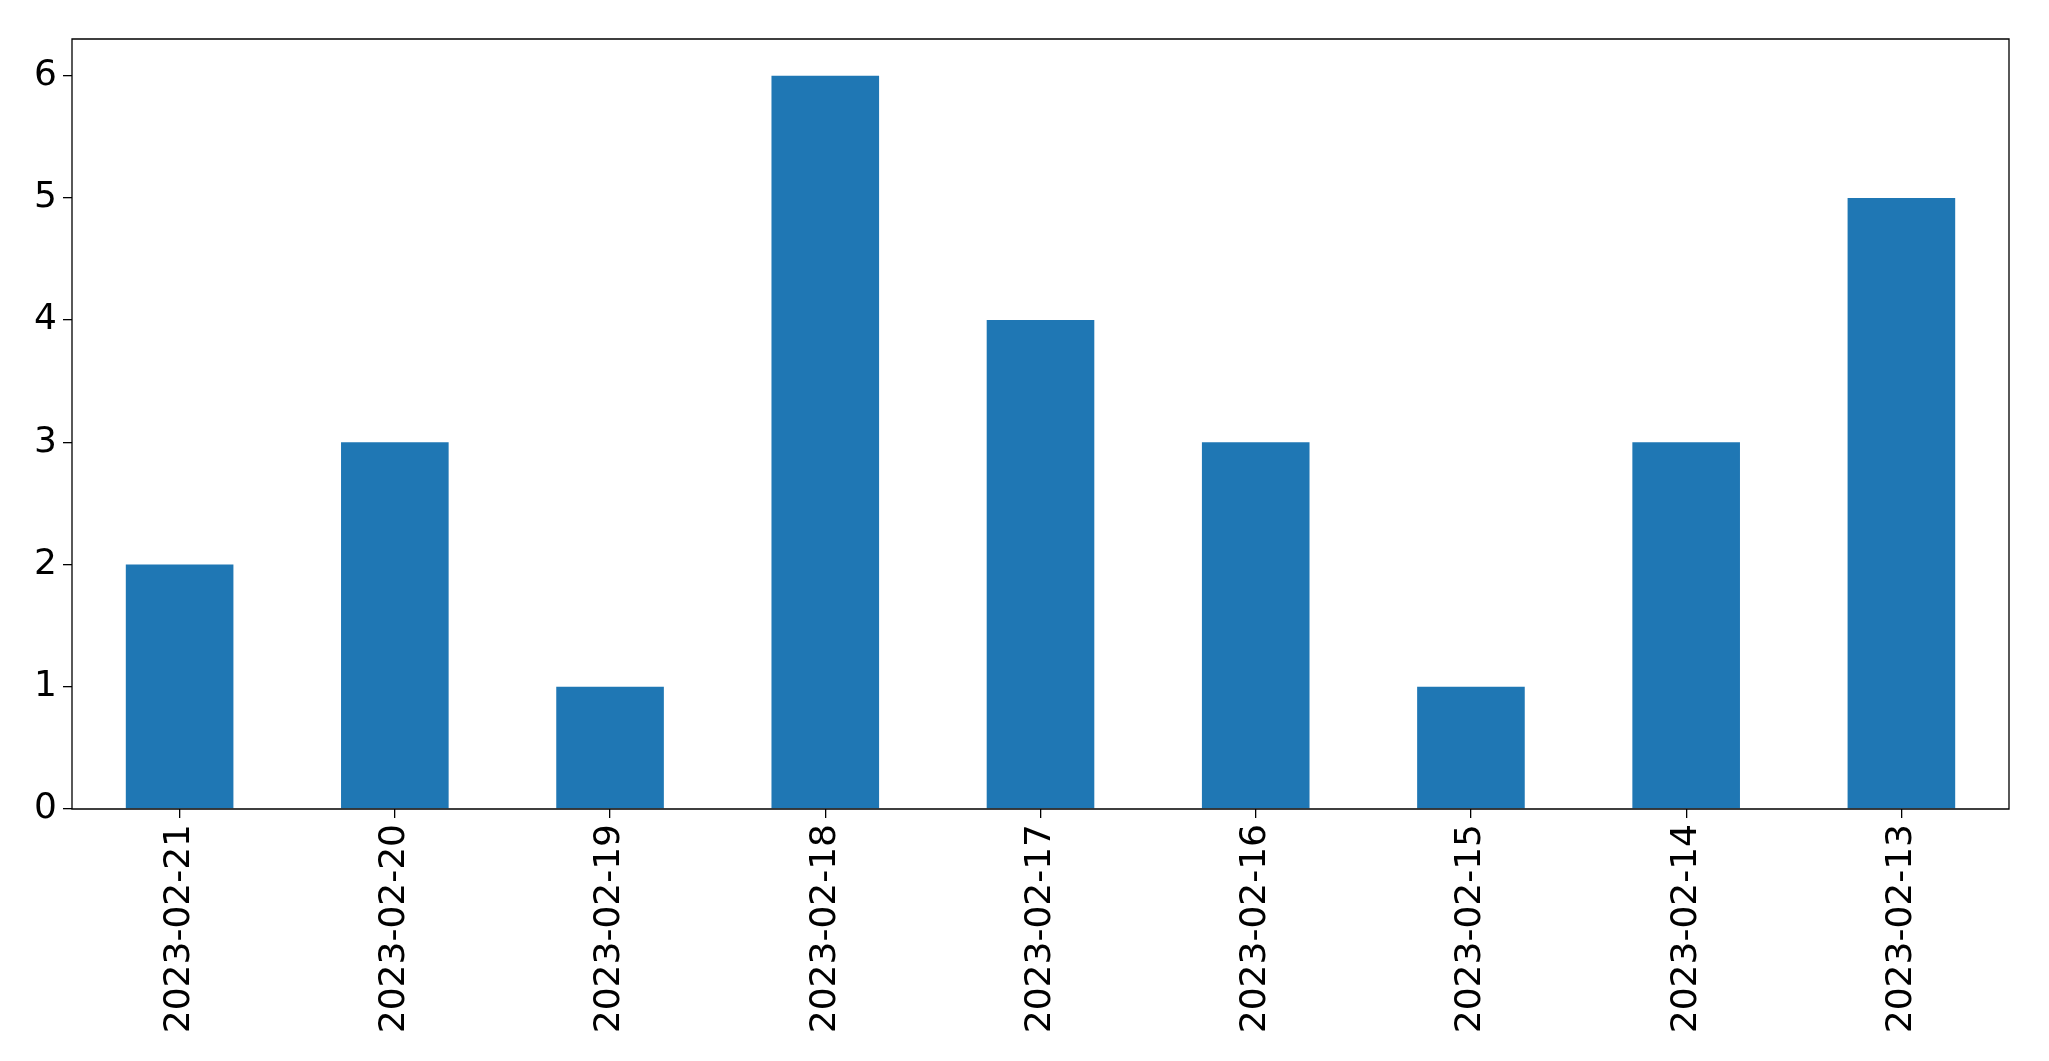 This screenshot has width=2049, height=1061. What do you see at coordinates (607, 929) in the screenshot?
I see `x-tick-label: 2023-02-19` at bounding box center [607, 929].